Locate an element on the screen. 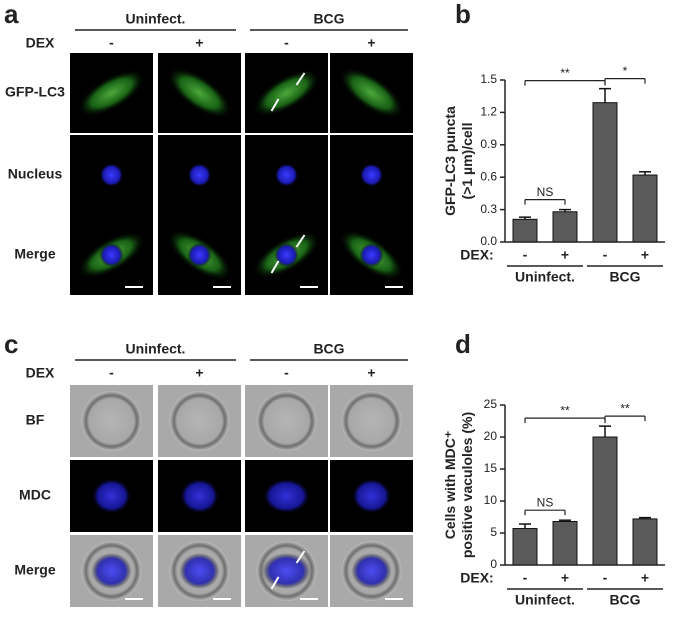  y-tick-label: 20 is located at coordinates (491, 436).